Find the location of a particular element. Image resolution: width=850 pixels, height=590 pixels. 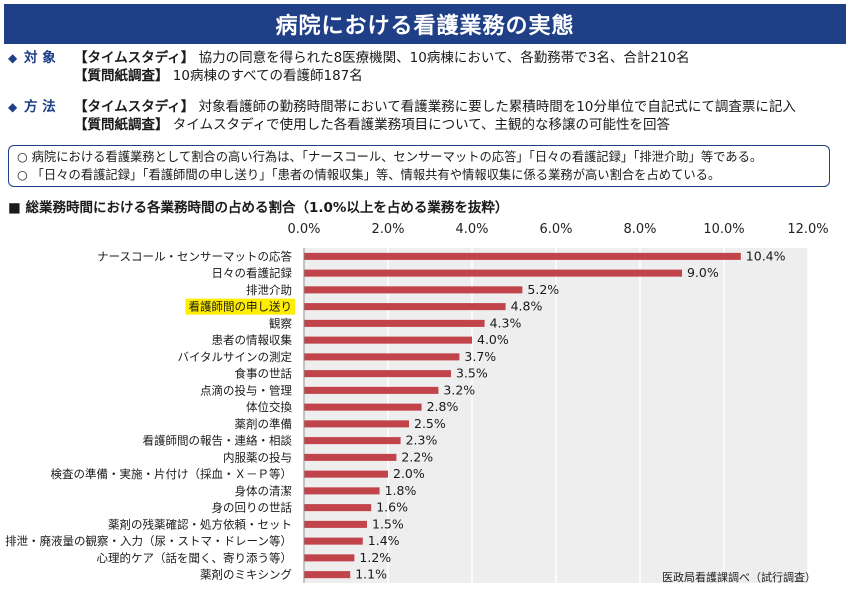

value-label: 2.3% is located at coordinates (422, 440).